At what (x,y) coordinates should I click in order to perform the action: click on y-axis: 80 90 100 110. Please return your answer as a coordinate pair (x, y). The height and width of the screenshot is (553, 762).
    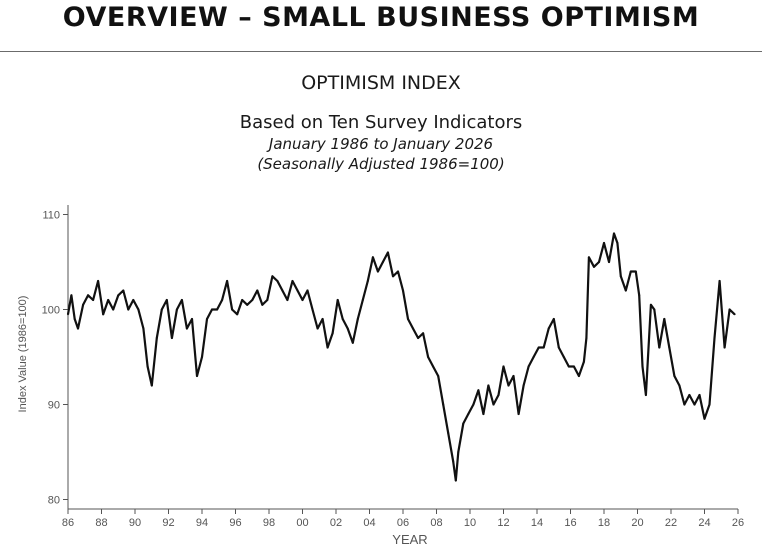
    Looking at the image, I should click on (55, 357).